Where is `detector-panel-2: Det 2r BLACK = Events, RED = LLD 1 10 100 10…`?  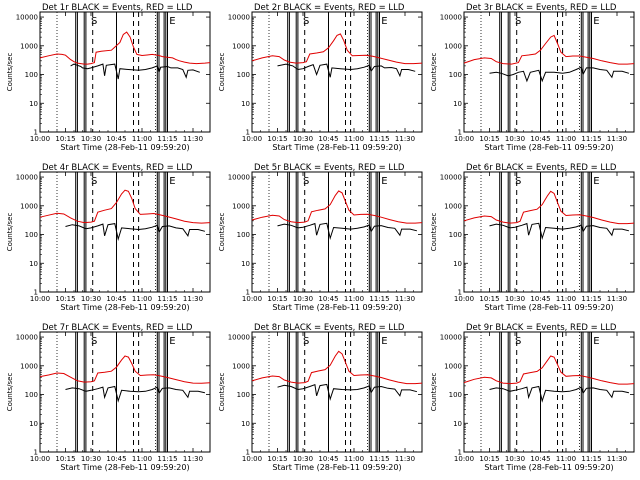 detector-panel-2: Det 2r BLACK = Events, RED = LLD 1 10 100 10… is located at coordinates (320, 77).